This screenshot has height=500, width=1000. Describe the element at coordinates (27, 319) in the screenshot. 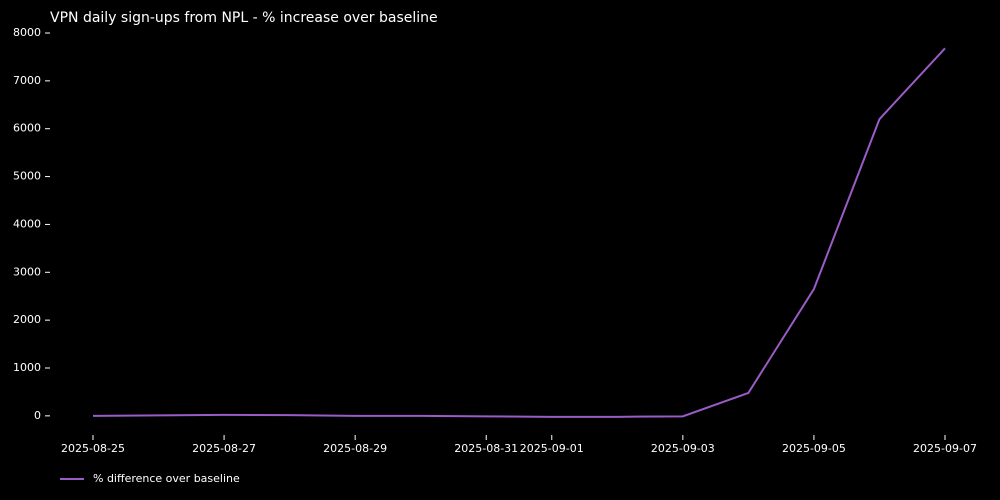

I see `y-tick-label: 2000` at that location.